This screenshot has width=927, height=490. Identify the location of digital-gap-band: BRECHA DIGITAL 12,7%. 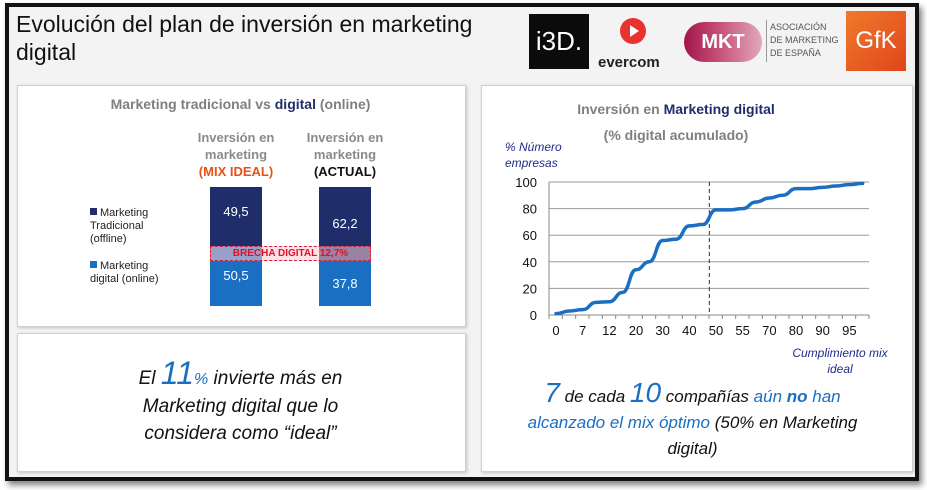
(290, 253).